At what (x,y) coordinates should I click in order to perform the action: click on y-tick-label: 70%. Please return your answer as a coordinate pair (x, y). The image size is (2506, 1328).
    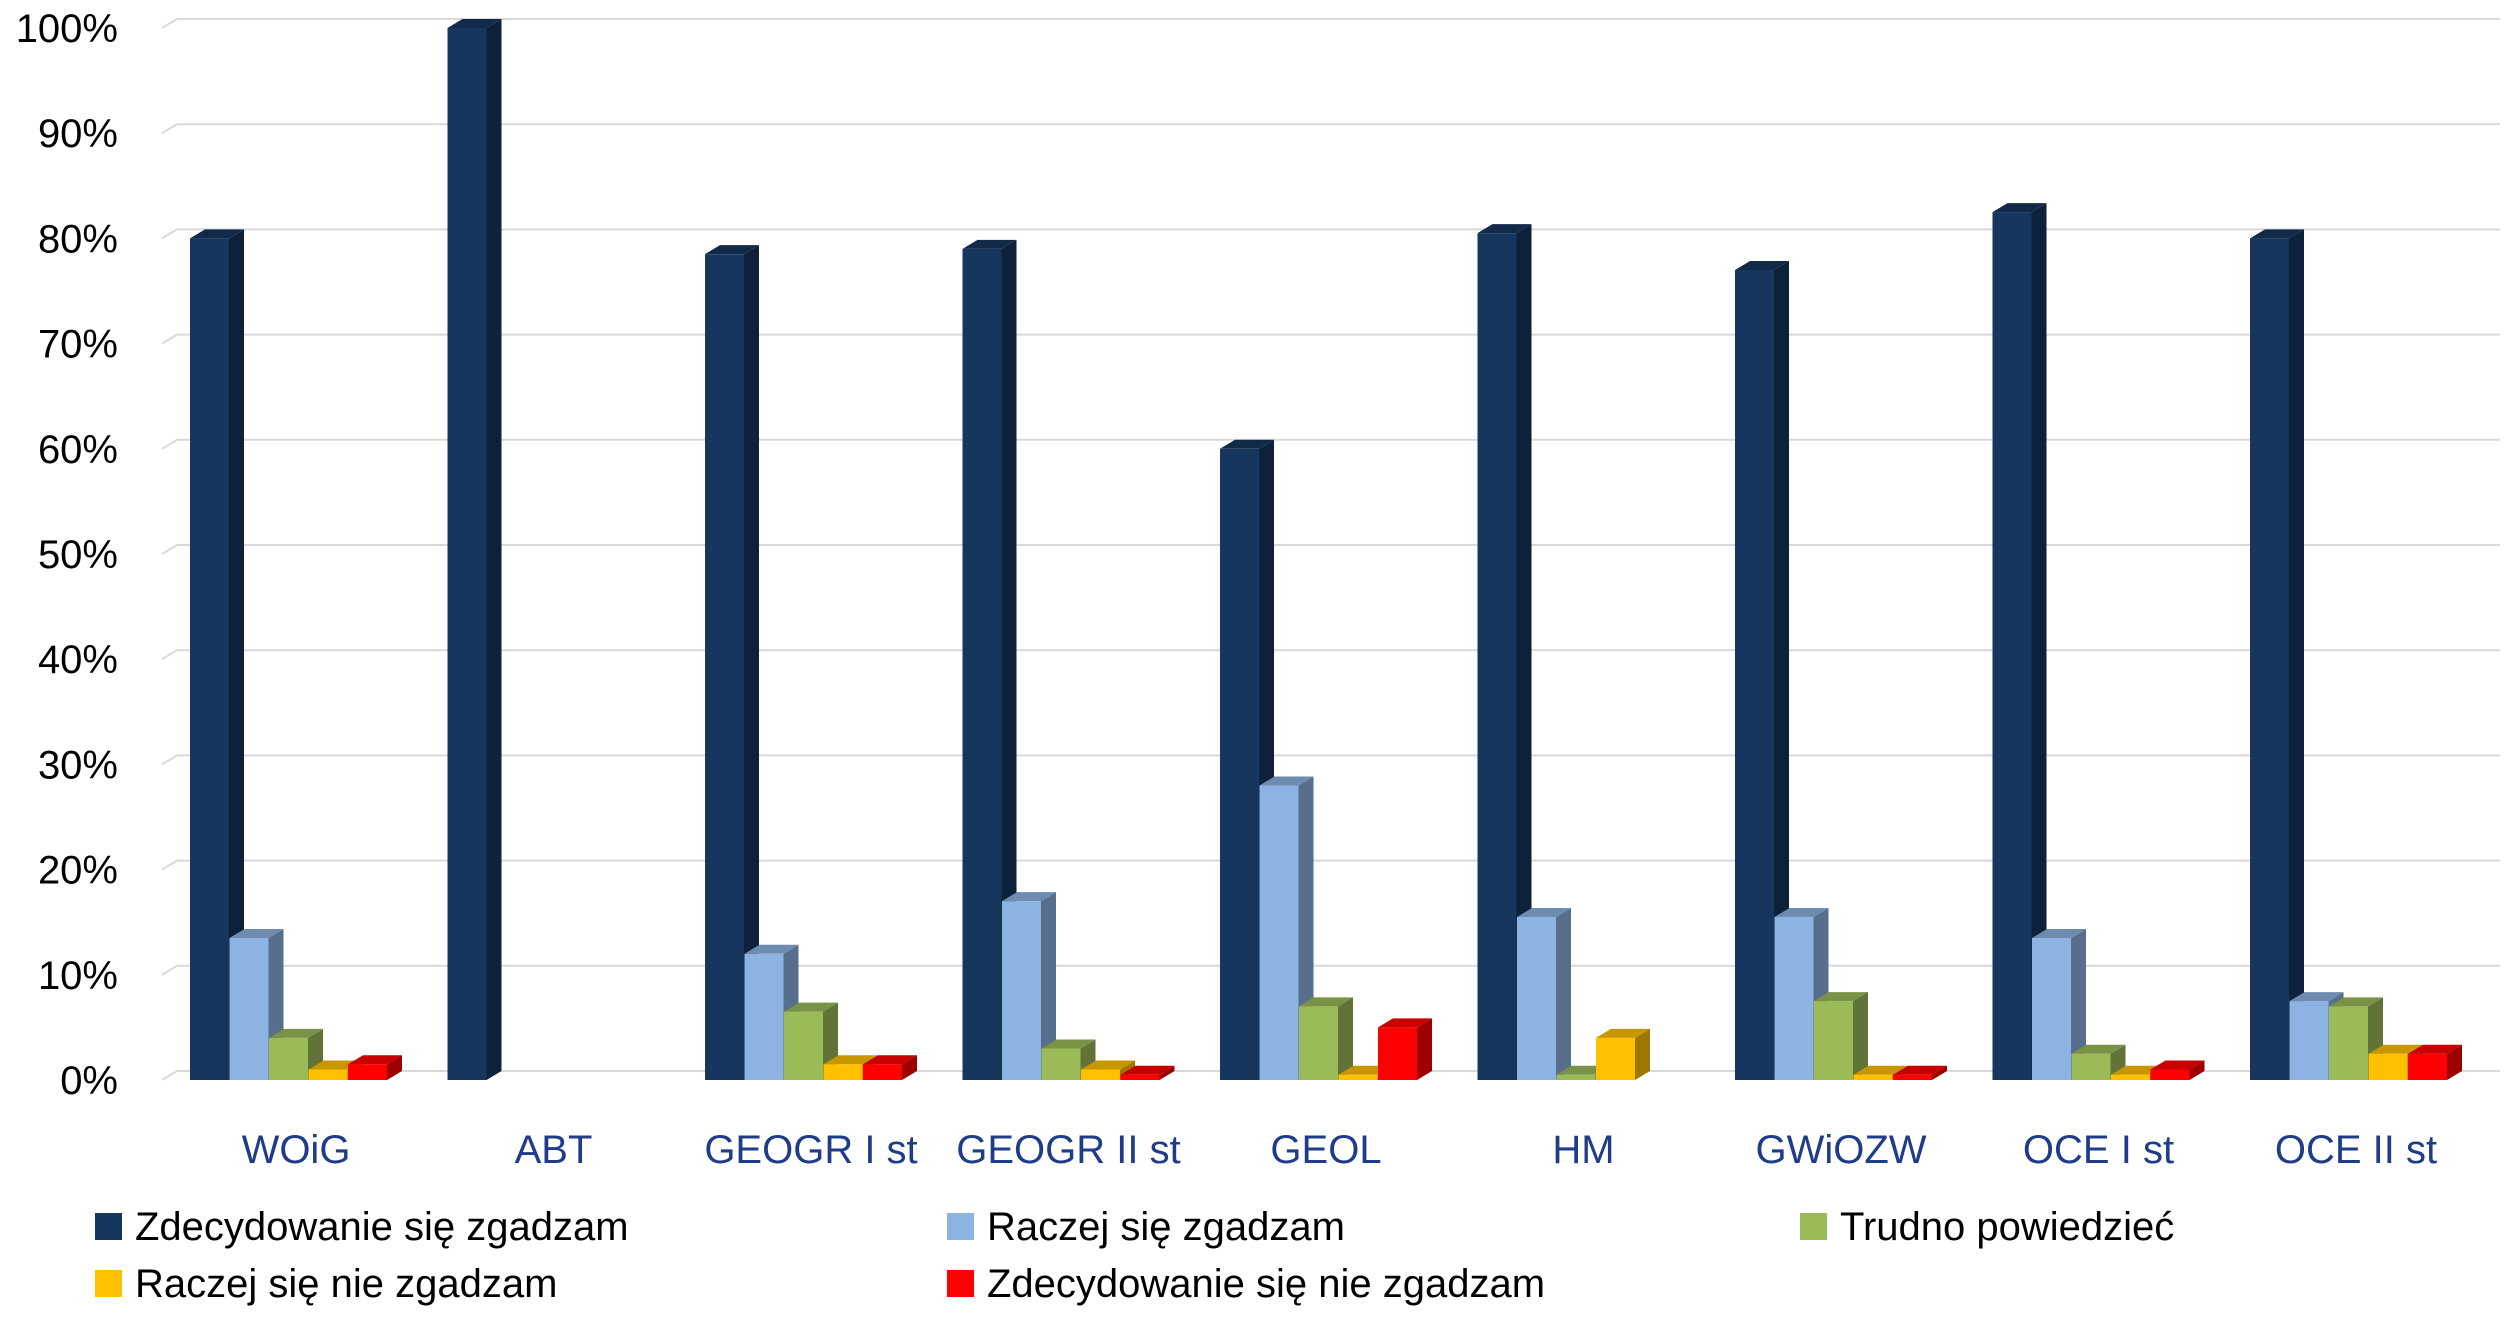
    Looking at the image, I should click on (78, 345).